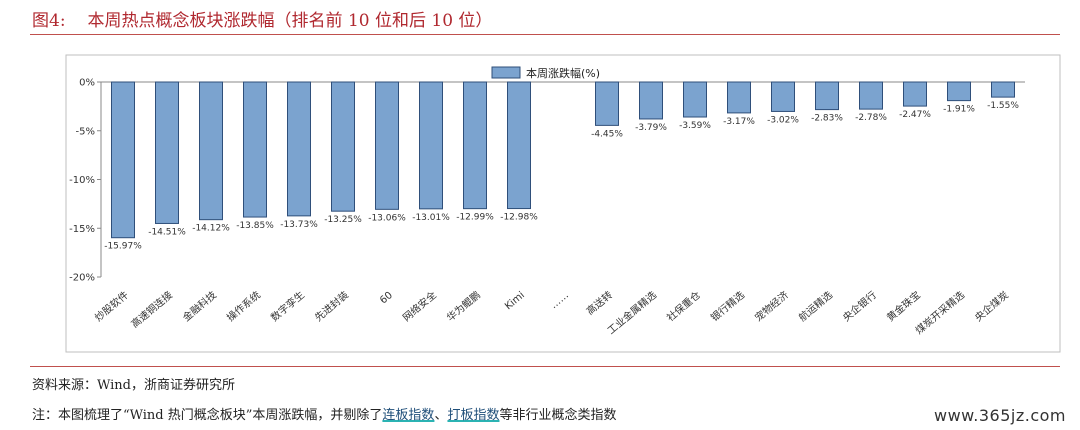 The image size is (1080, 430). Describe the element at coordinates (871, 118) in the screenshot. I see `data-label: -2.78%` at that location.